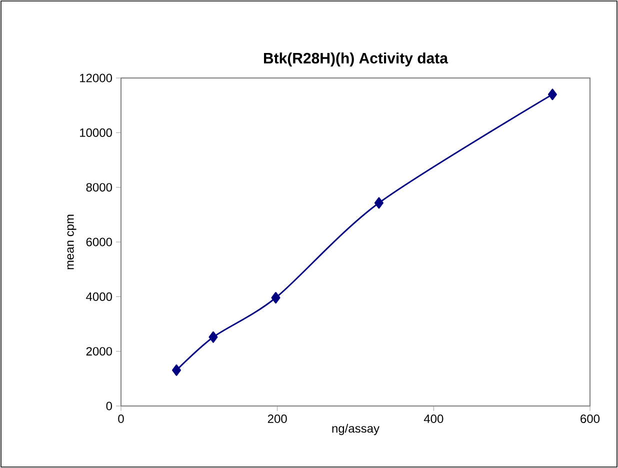 Image resolution: width=618 pixels, height=468 pixels. Describe the element at coordinates (99, 351) in the screenshot. I see `y-tick-label: 2000` at that location.